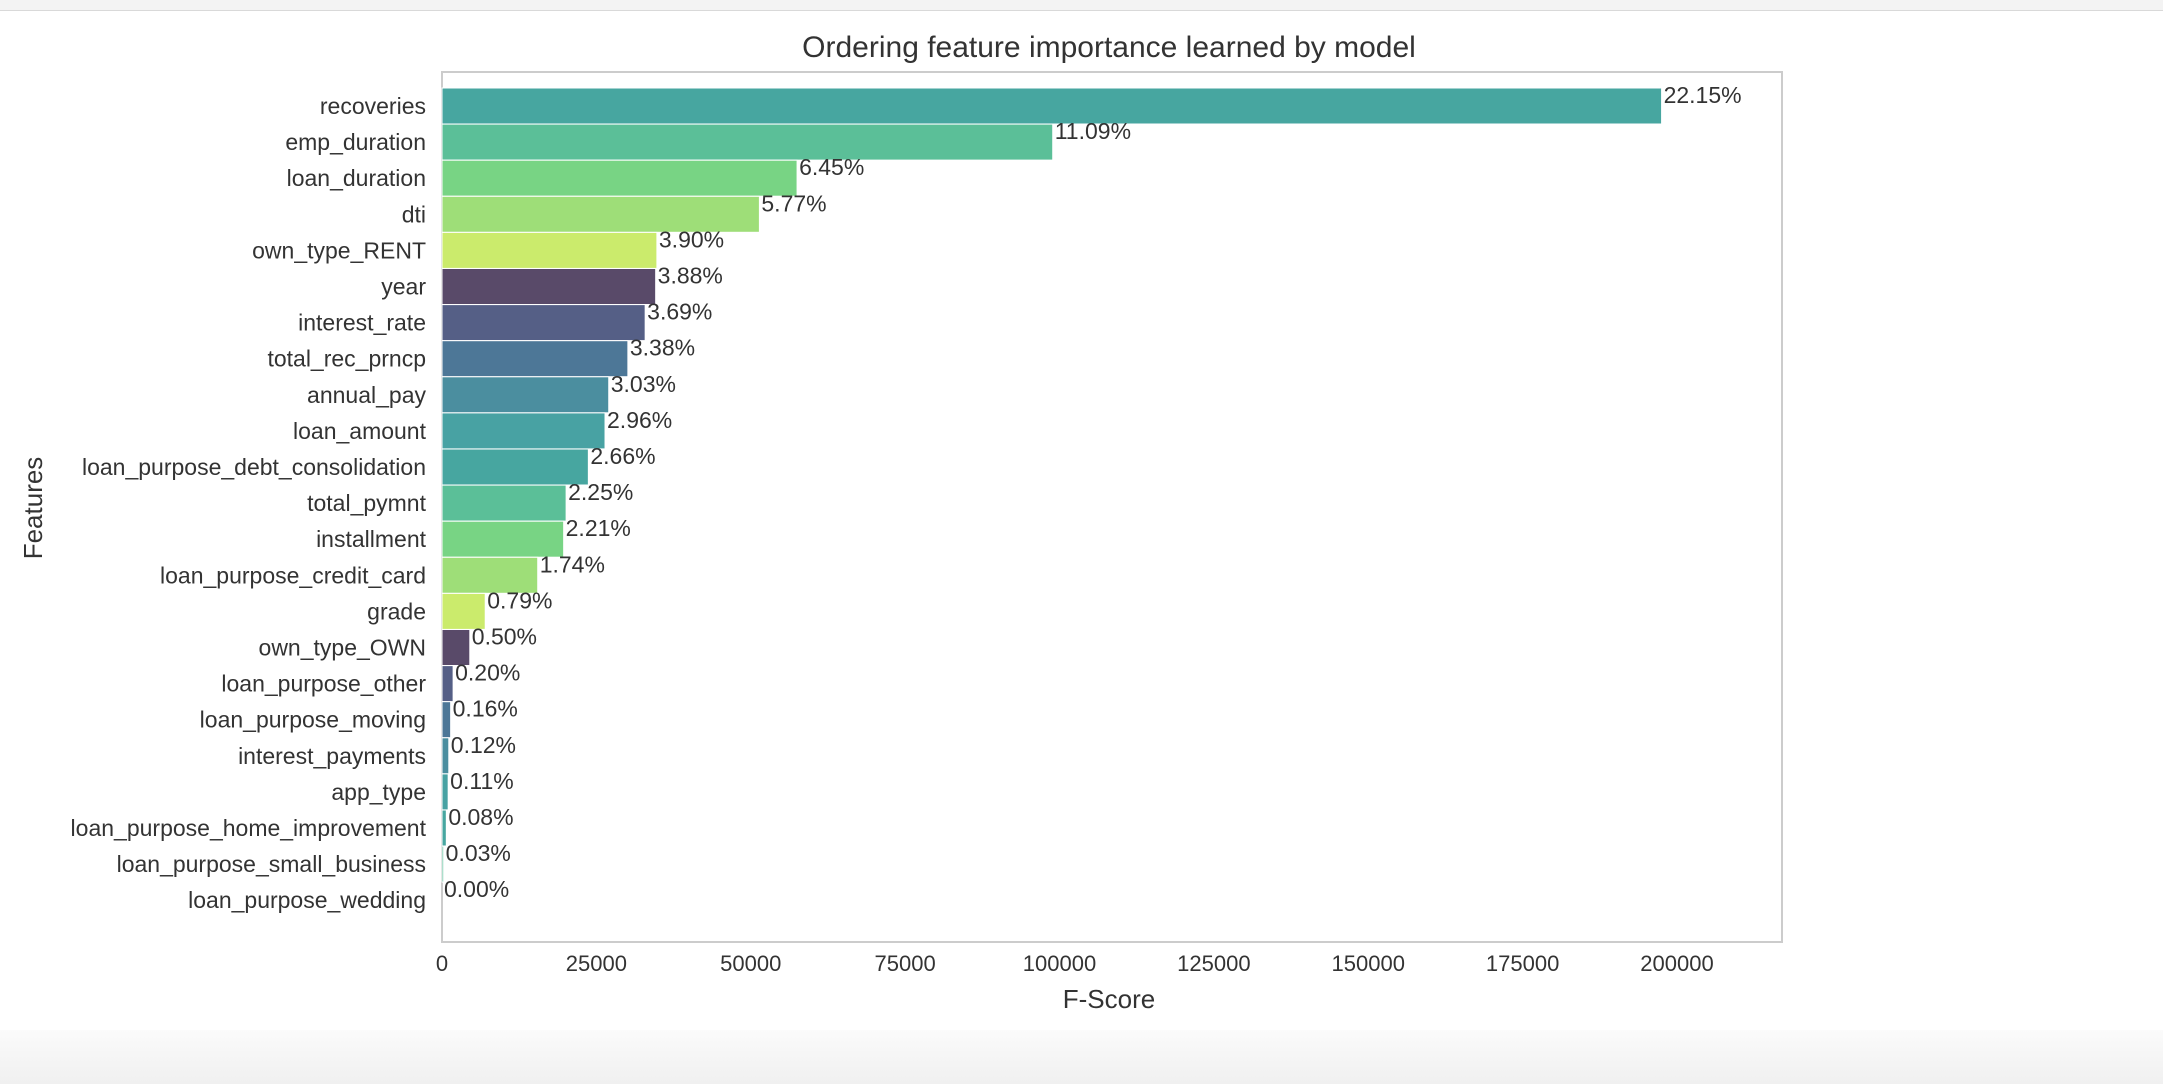  What do you see at coordinates (447, 684) in the screenshot?
I see `bar-loan_purpose_other` at bounding box center [447, 684].